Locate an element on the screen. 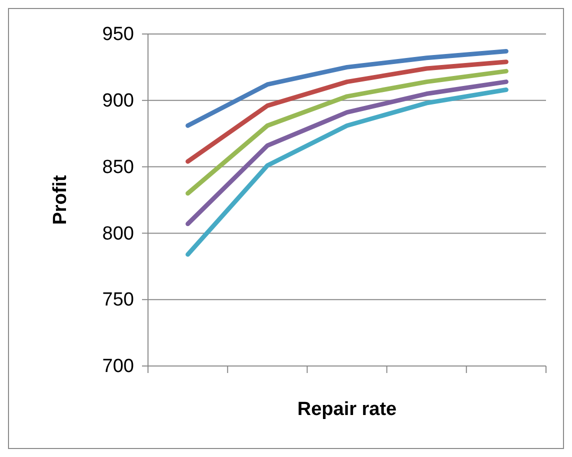  y-tick-label: 950 is located at coordinates (118, 35).